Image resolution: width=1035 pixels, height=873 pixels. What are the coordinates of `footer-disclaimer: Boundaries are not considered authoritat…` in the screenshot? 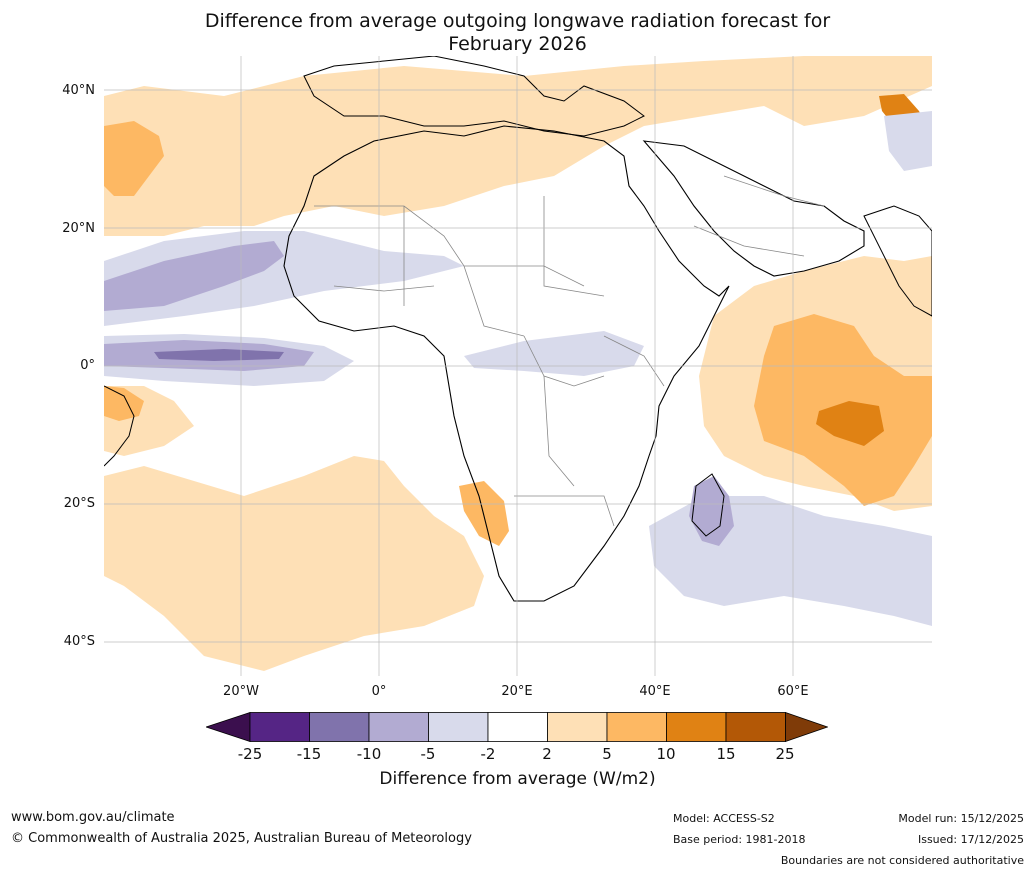 It's located at (902, 860).